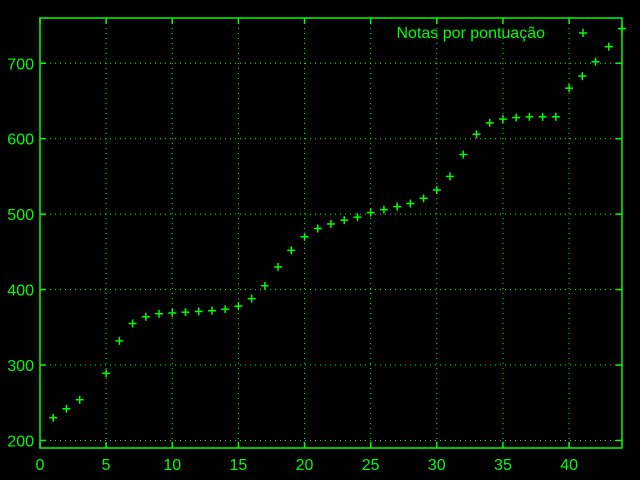 The width and height of the screenshot is (640, 480). What do you see at coordinates (20, 441) in the screenshot?
I see `y-tick-label: 200` at bounding box center [20, 441].